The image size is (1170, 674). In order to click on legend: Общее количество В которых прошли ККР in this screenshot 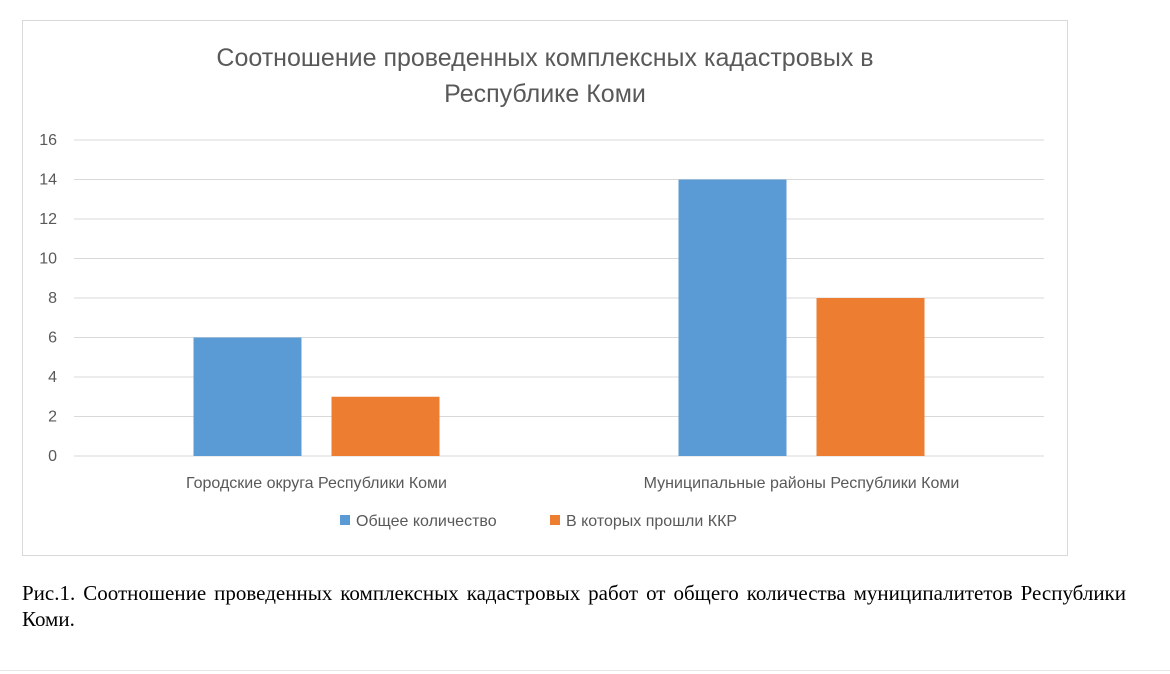, I will do `click(538, 521)`.